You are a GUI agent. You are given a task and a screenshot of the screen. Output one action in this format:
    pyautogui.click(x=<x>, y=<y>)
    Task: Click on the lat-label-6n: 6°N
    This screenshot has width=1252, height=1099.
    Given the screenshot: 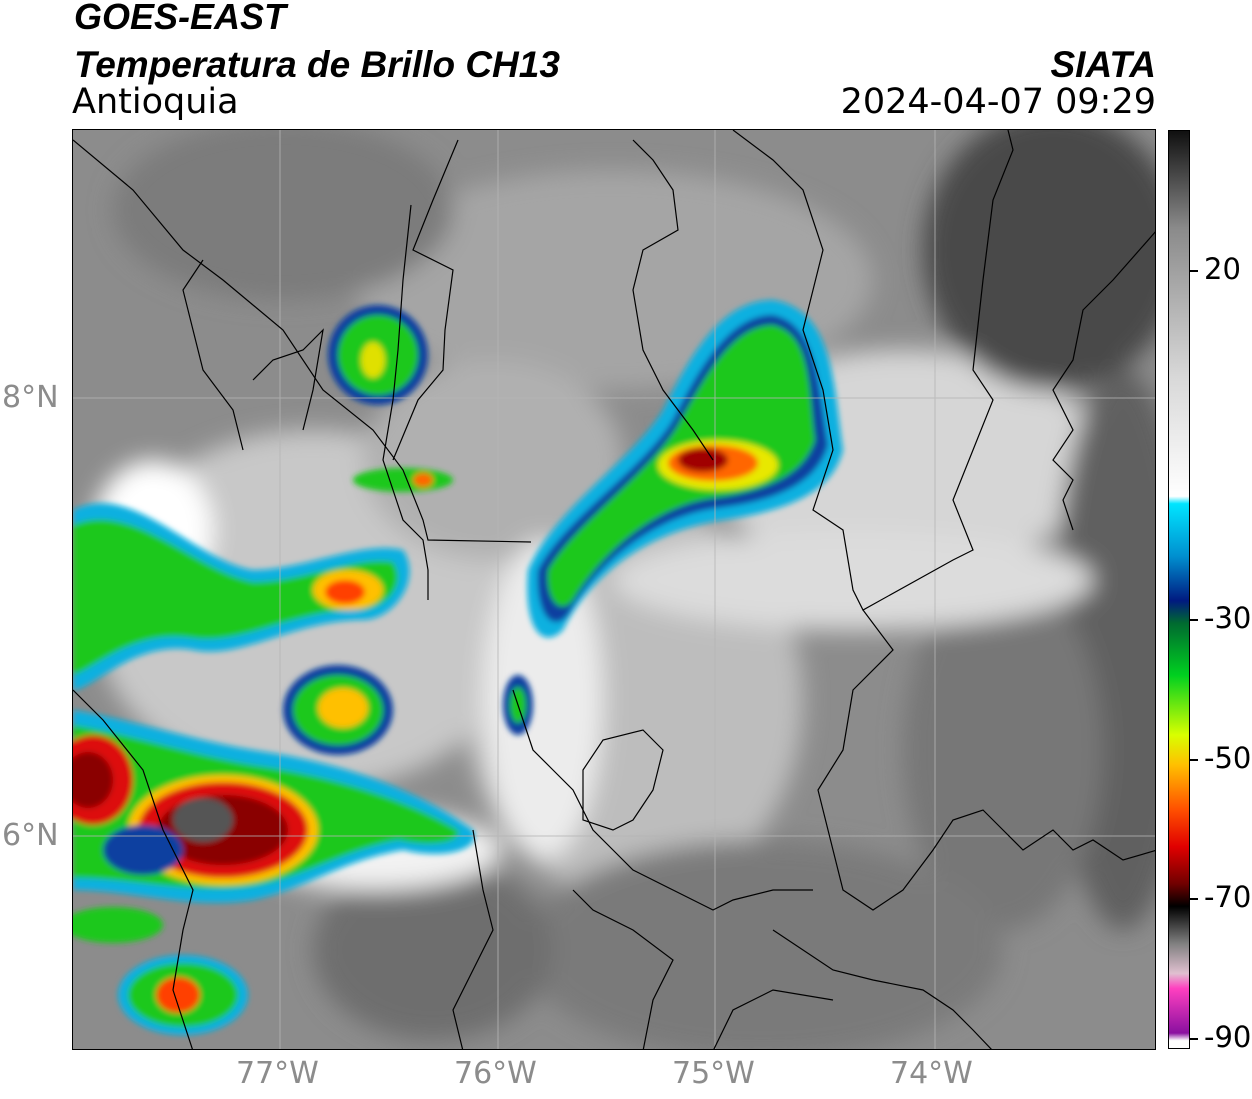 What is the action you would take?
    pyautogui.click(x=30, y=835)
    